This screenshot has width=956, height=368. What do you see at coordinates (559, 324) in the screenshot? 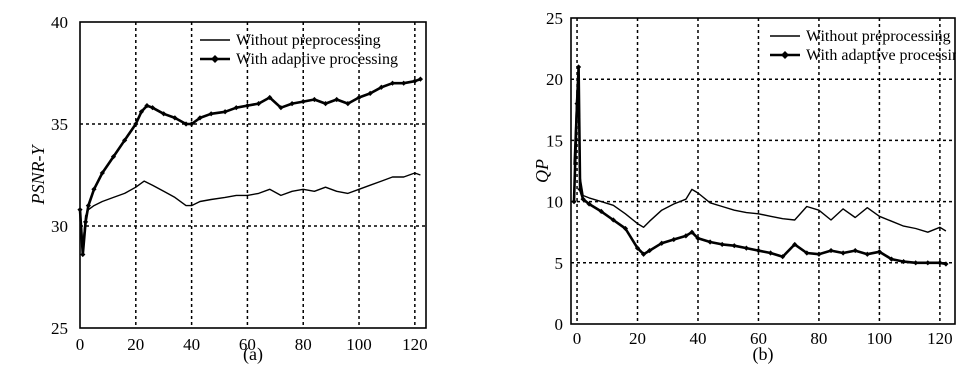
I see `chart-b-y-tick-0: 0` at bounding box center [559, 324].